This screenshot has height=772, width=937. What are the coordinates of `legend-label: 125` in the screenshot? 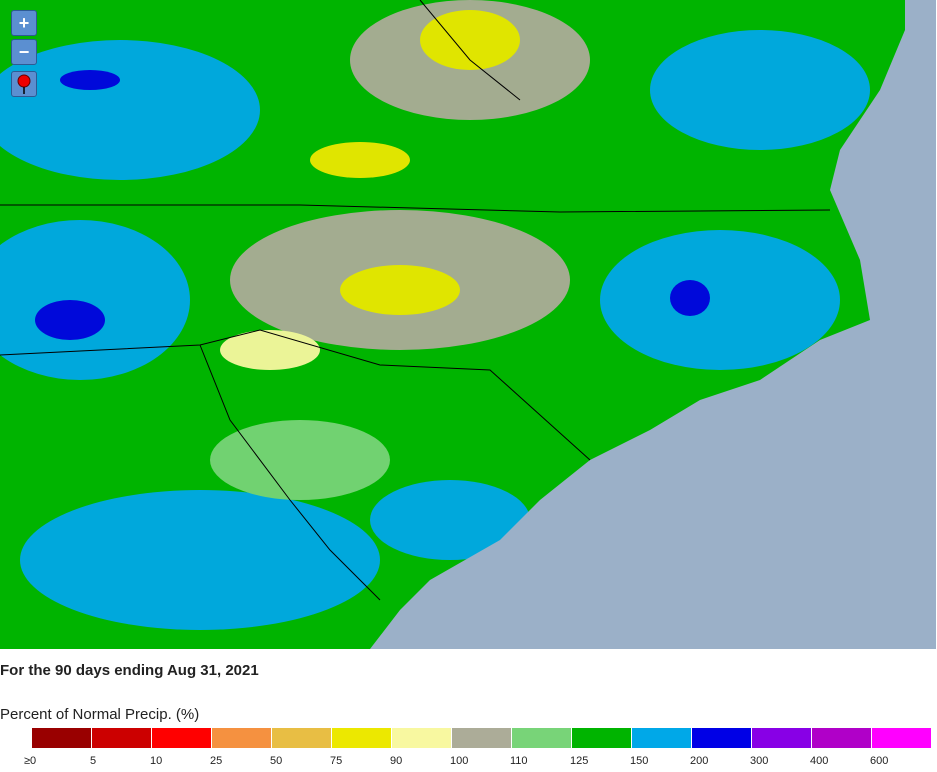 It's located at (579, 761).